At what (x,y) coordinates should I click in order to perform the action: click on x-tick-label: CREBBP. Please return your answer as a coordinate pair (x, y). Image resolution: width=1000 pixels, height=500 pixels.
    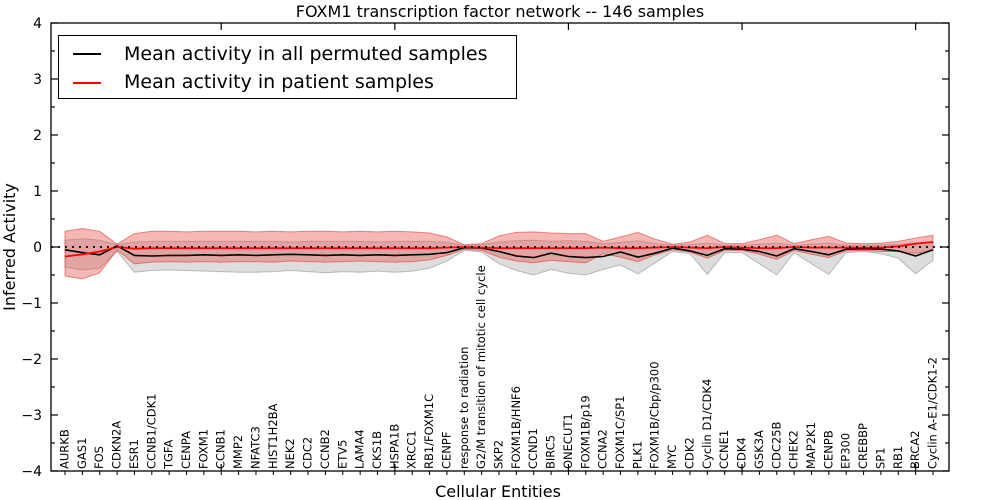
    Looking at the image, I should click on (863, 446).